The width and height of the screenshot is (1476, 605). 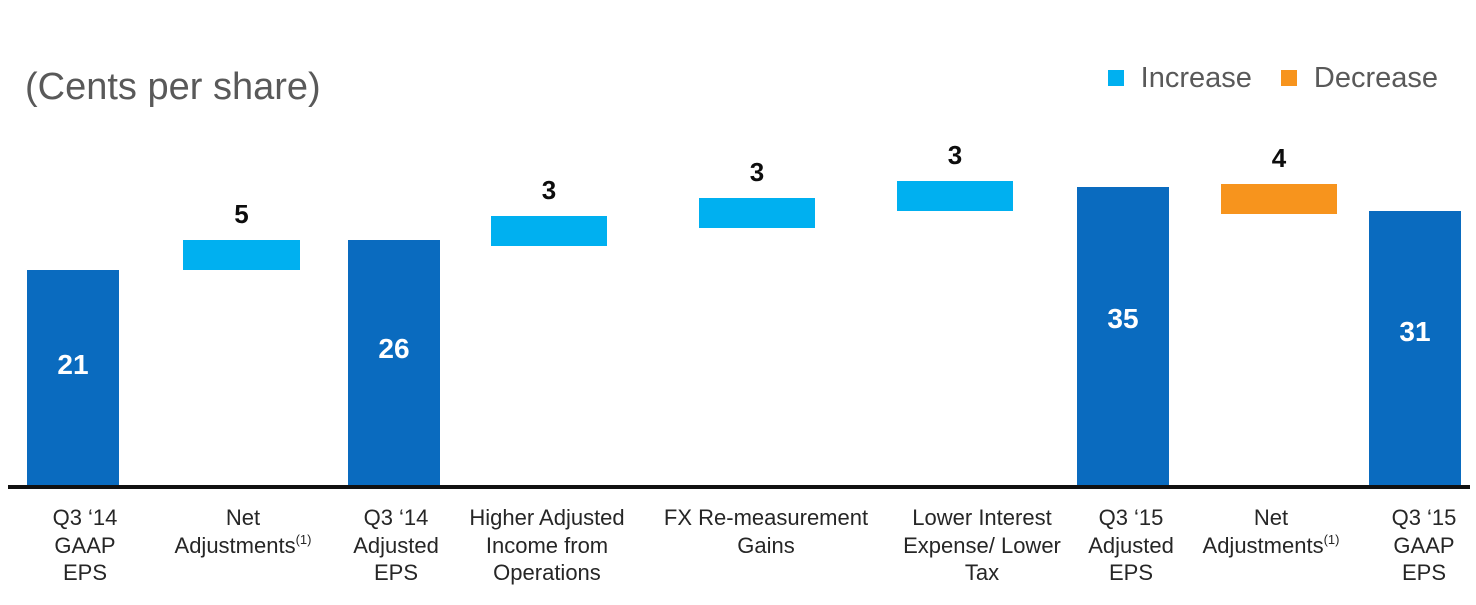 What do you see at coordinates (1115, 78) in the screenshot?
I see `legend-swatch-increase` at bounding box center [1115, 78].